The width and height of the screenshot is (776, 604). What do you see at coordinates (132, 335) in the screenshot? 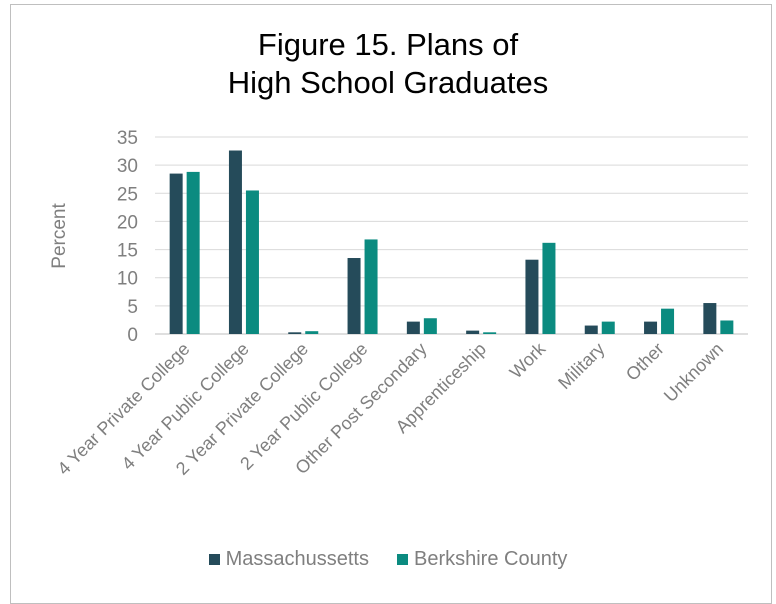
I see `y-tick-label: 0` at bounding box center [132, 335].